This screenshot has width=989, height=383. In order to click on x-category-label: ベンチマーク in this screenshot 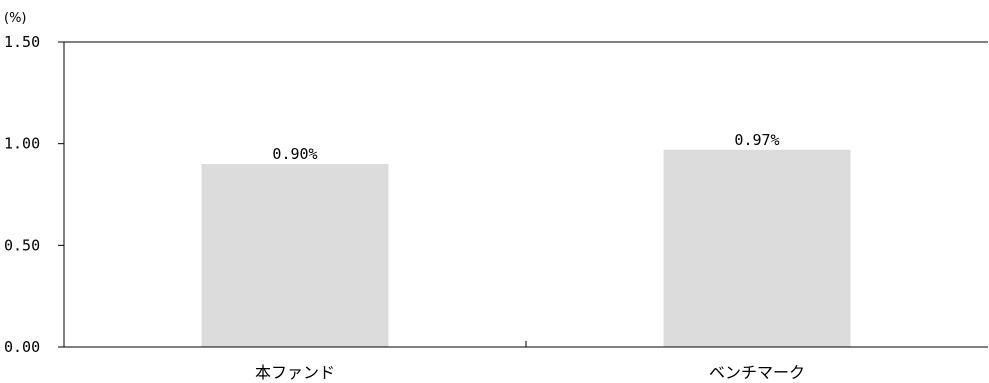, I will do `click(757, 372)`.